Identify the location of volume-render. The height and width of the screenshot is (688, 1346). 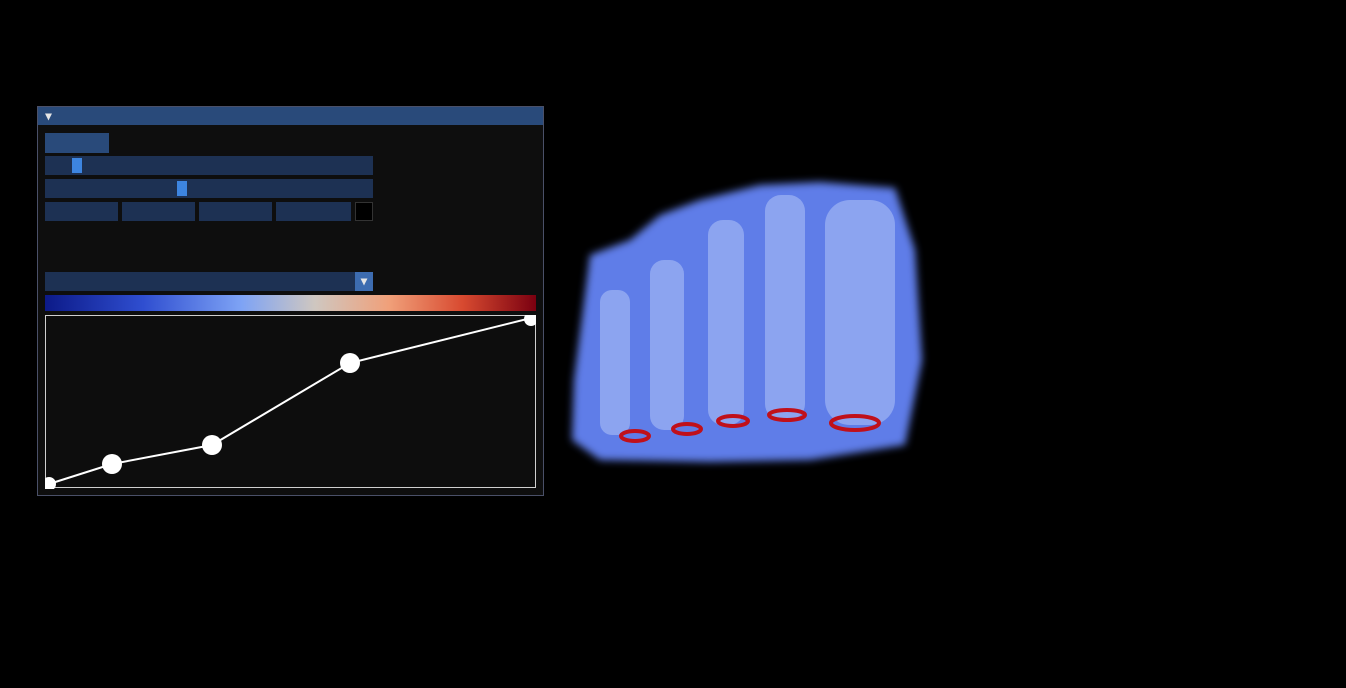
(747, 322).